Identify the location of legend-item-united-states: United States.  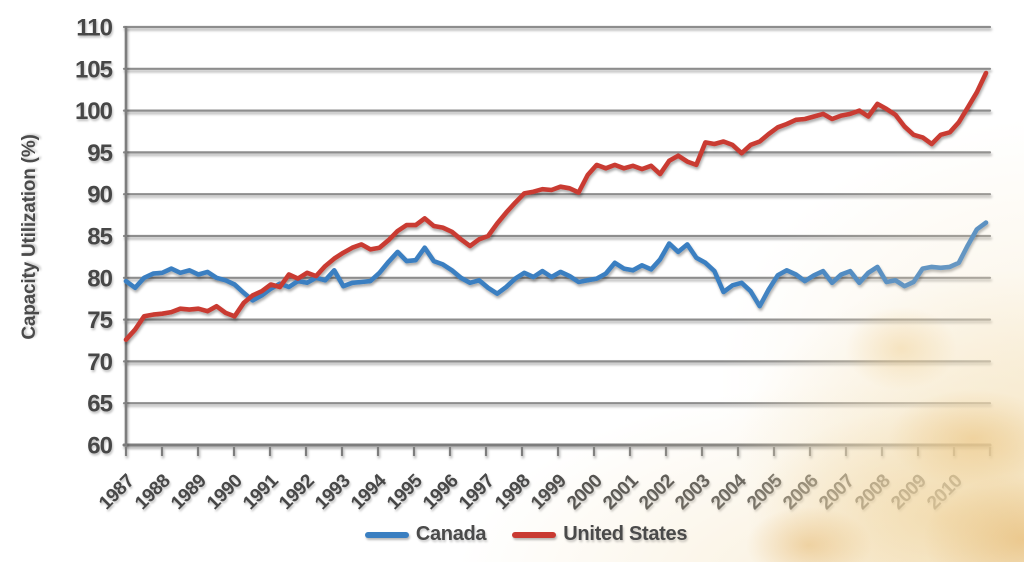
(599, 534).